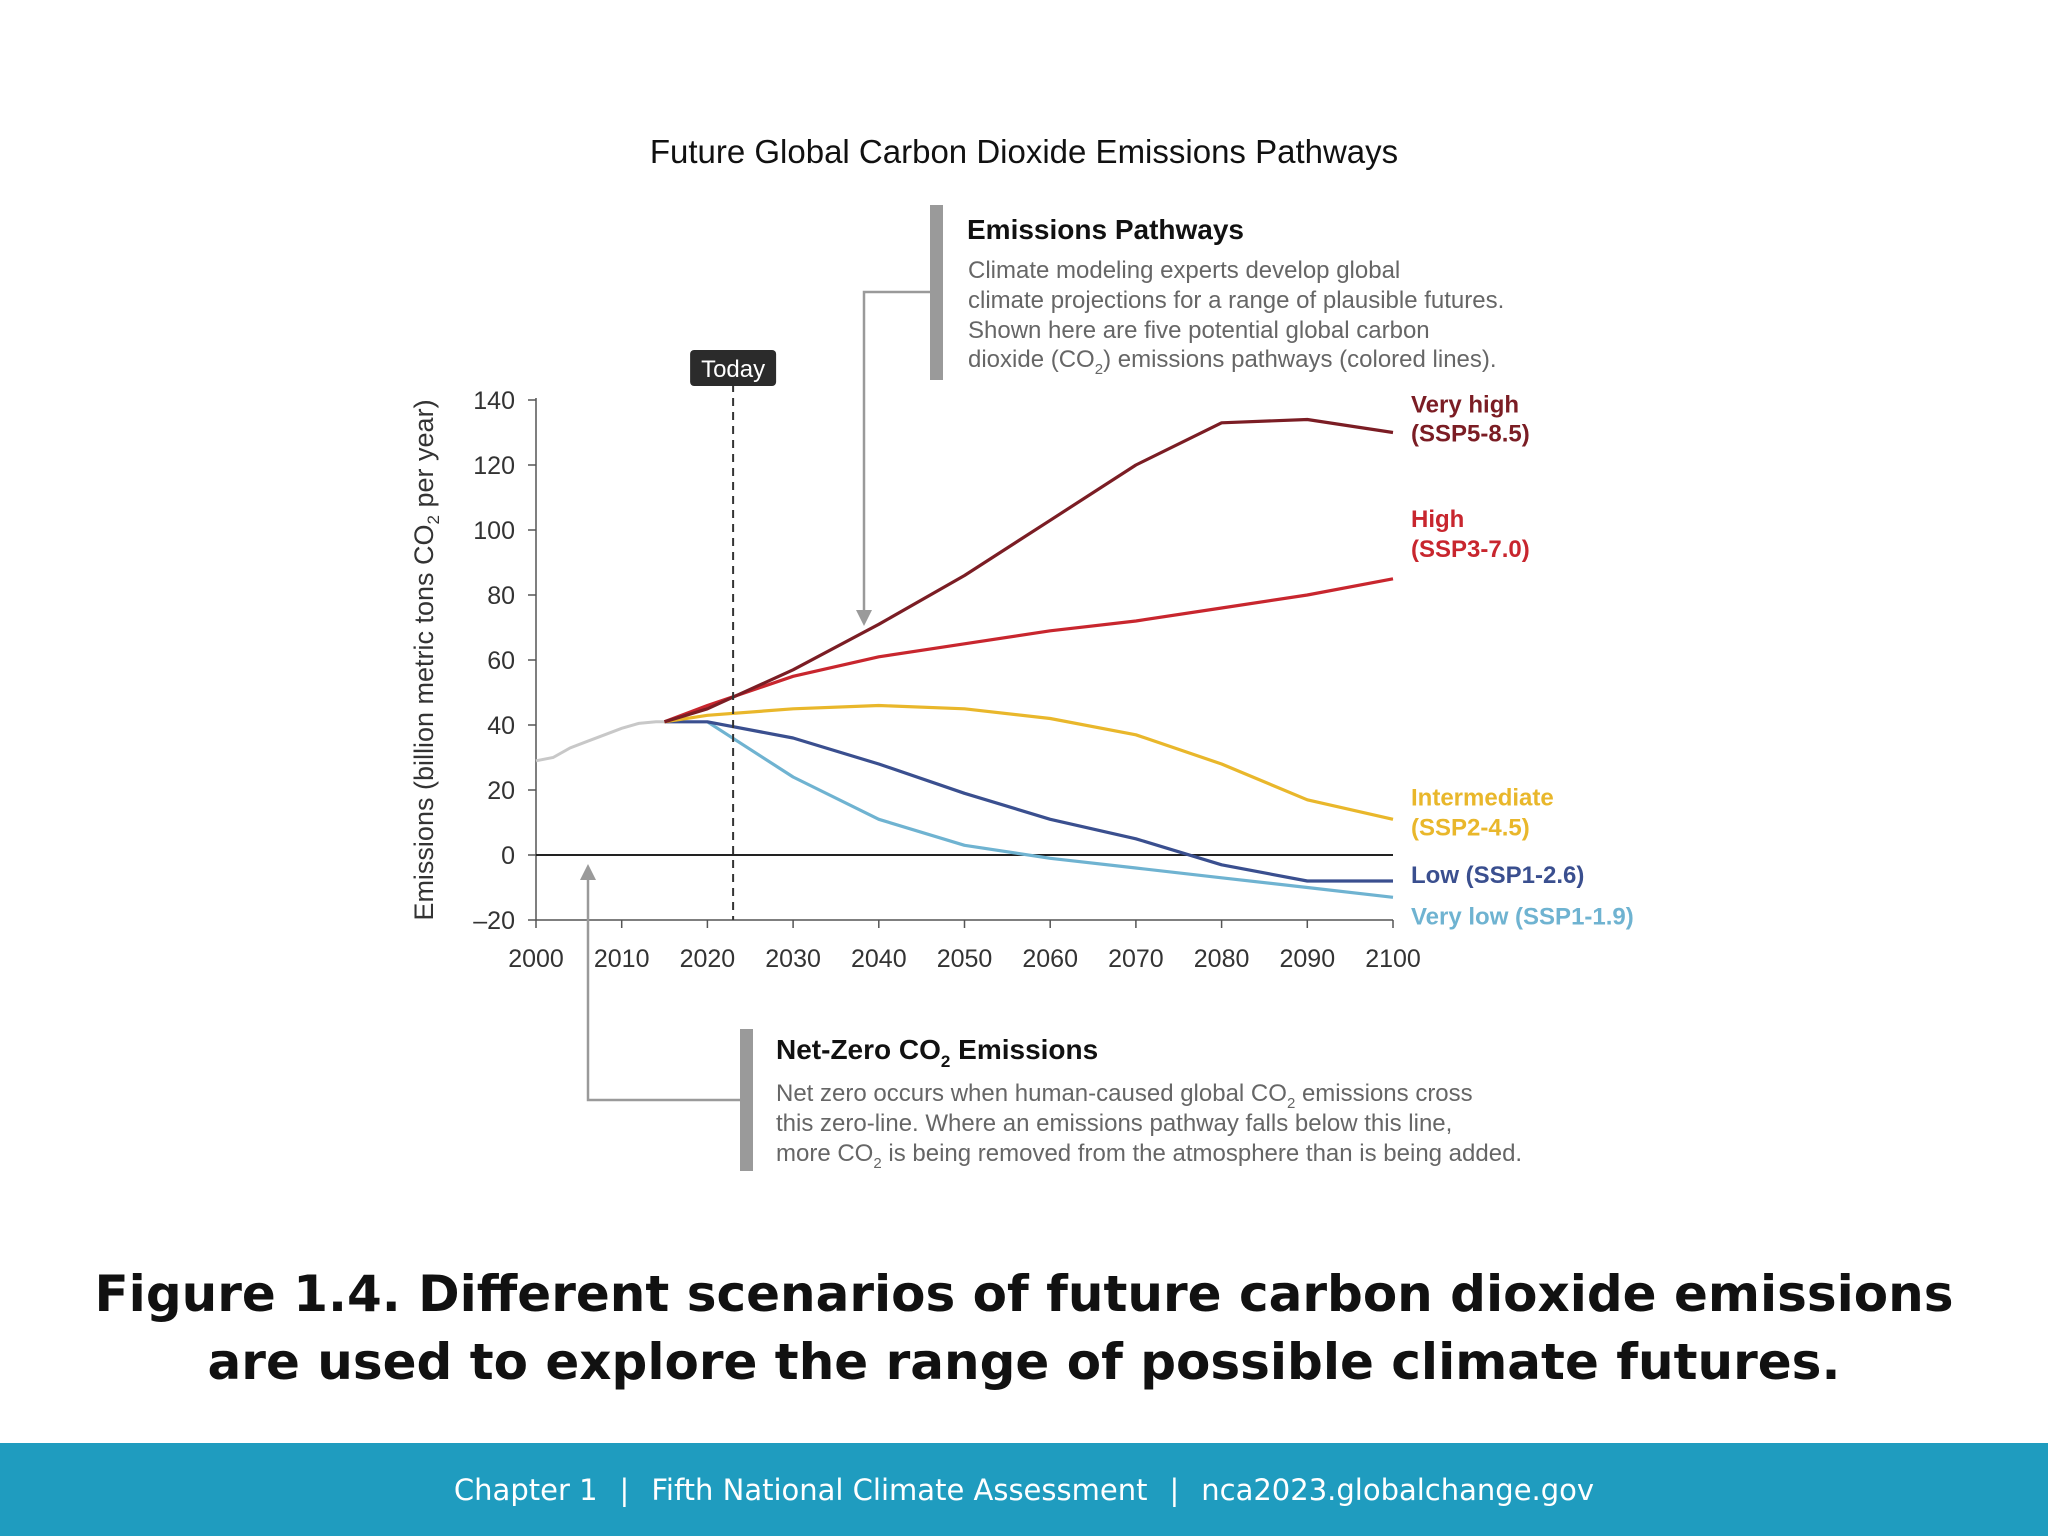 Image resolution: width=2048 pixels, height=1536 pixels. What do you see at coordinates (1482, 797) in the screenshot?
I see `series-label: Intermediate` at bounding box center [1482, 797].